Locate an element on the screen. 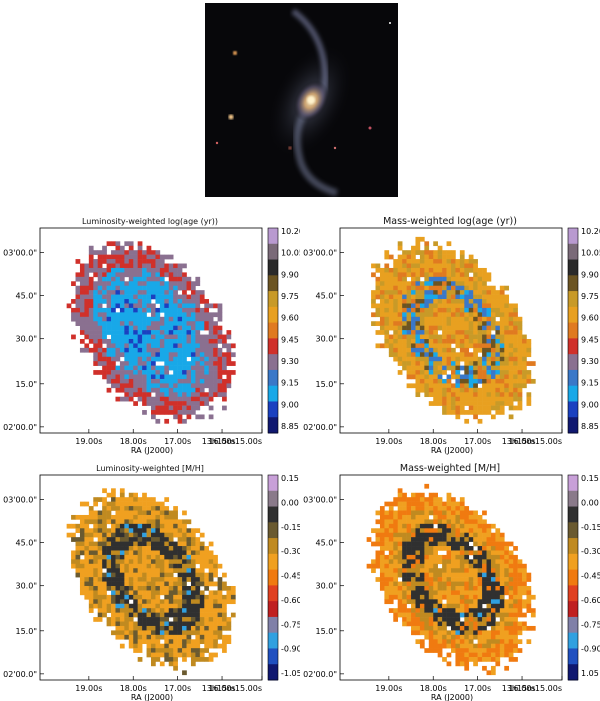 The height and width of the screenshot is (701, 600). y-tick-label: 15.0" is located at coordinates (27, 384).